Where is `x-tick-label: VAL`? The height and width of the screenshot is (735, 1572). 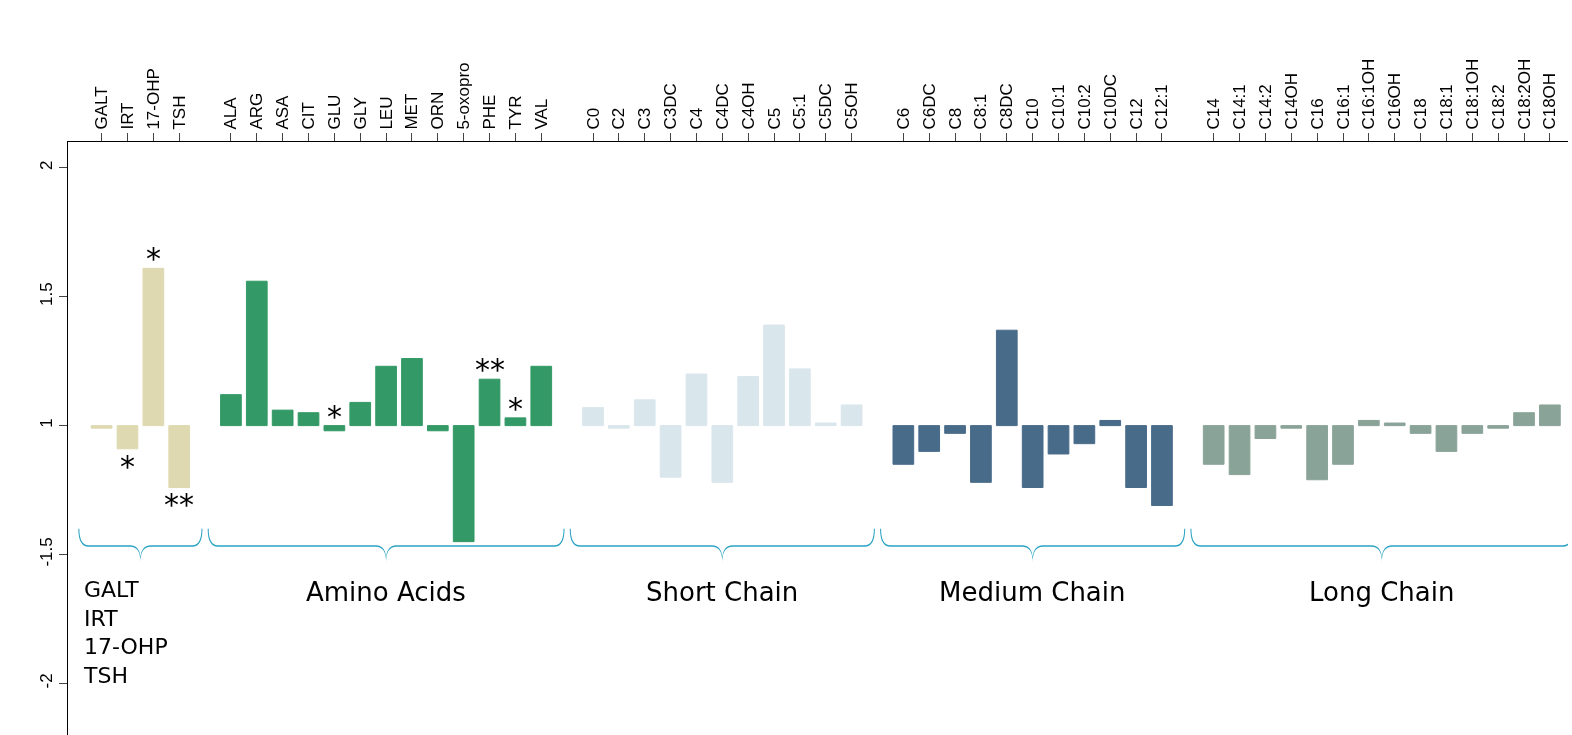 x-tick-label: VAL is located at coordinates (541, 114).